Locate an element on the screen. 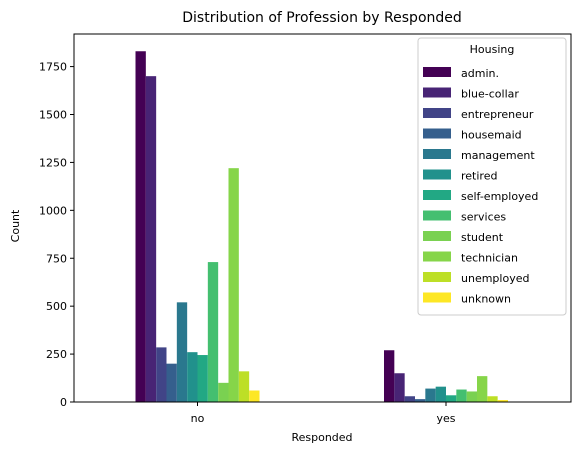  bar-yes-entrepreneur is located at coordinates (409, 399).